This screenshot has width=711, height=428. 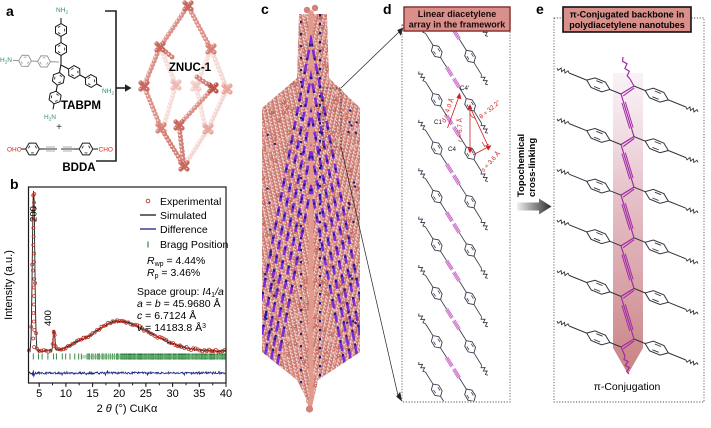 I want to click on svg-text: r ≈ 6.7 Å, so click(x=459, y=129).